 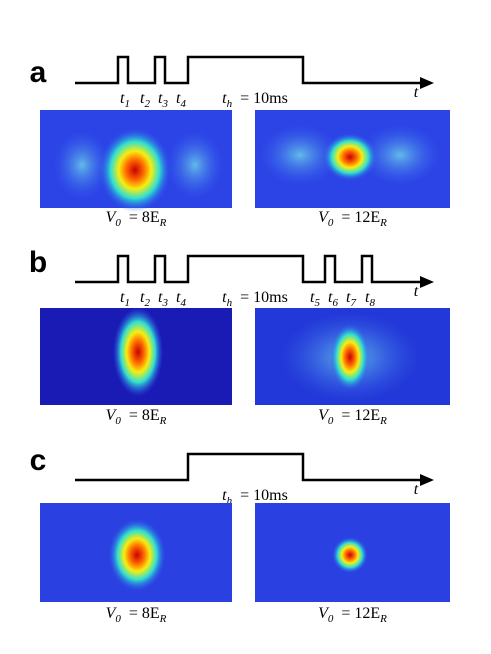 I want to click on math-label: t6, so click(x=333, y=299).